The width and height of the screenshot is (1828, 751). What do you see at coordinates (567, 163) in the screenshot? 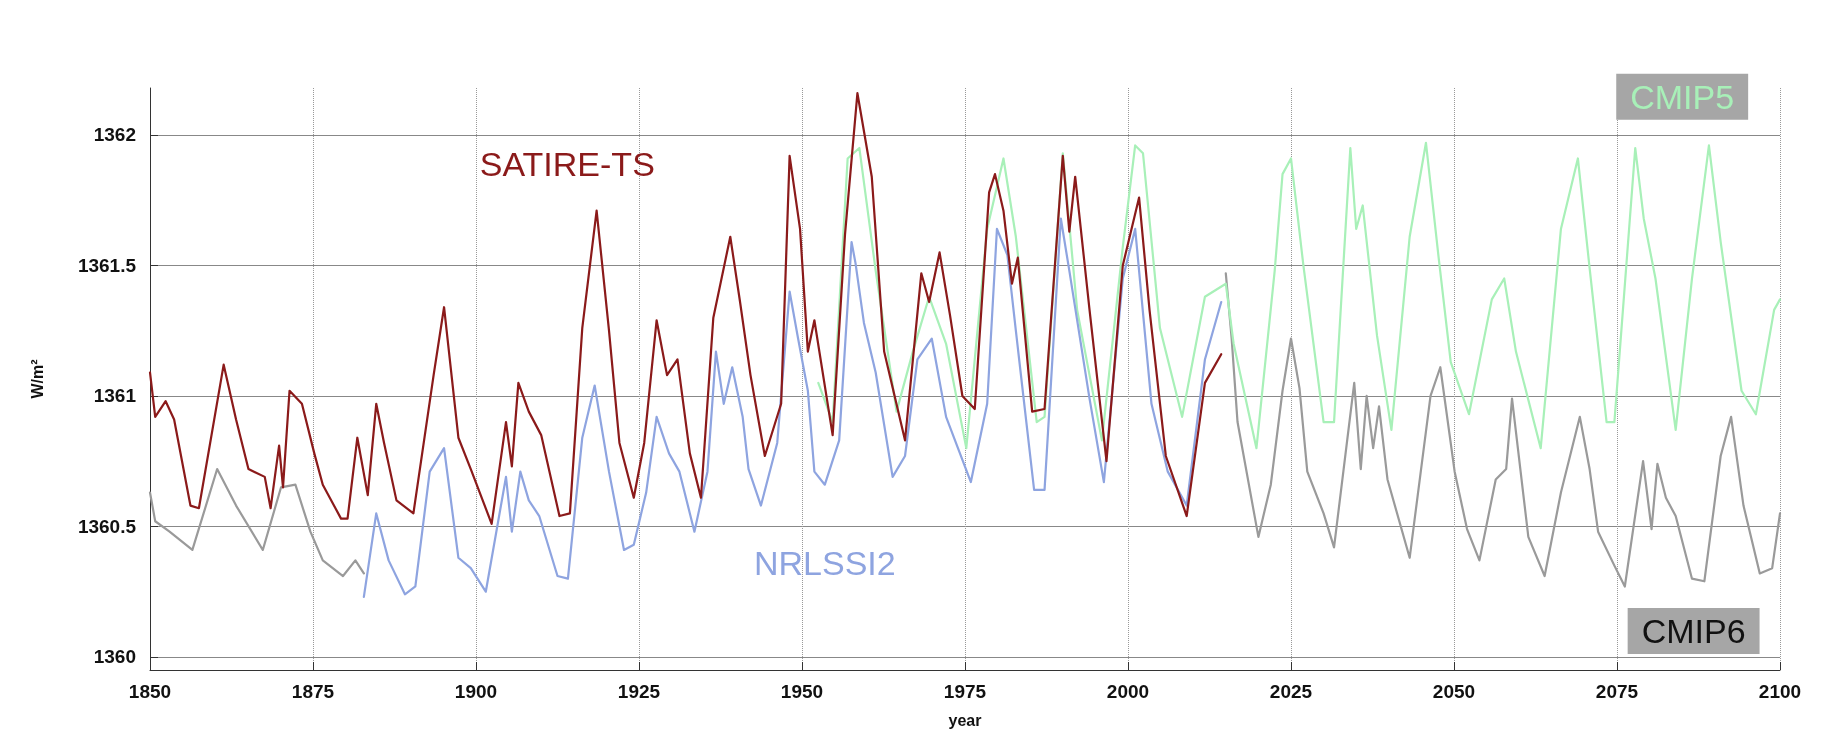
I see `series-label: SATIRE-TS` at bounding box center [567, 163].